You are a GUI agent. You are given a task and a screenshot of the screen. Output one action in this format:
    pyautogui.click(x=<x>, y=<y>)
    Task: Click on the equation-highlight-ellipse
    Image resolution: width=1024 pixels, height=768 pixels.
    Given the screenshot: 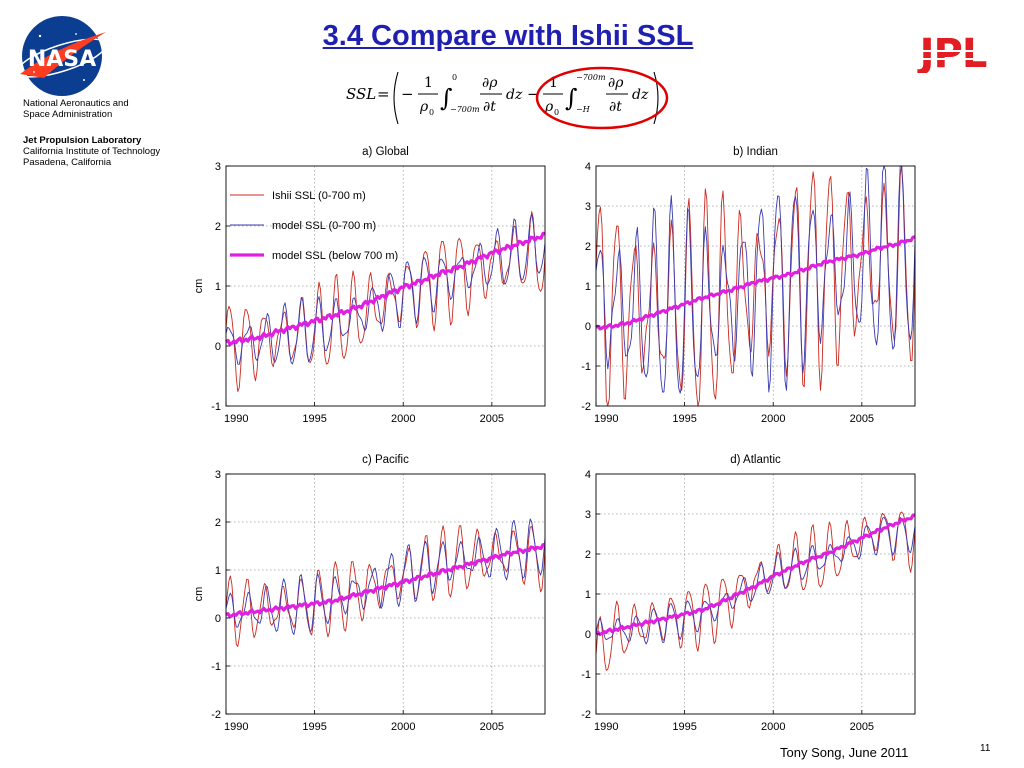 What is the action you would take?
    pyautogui.click(x=602, y=98)
    